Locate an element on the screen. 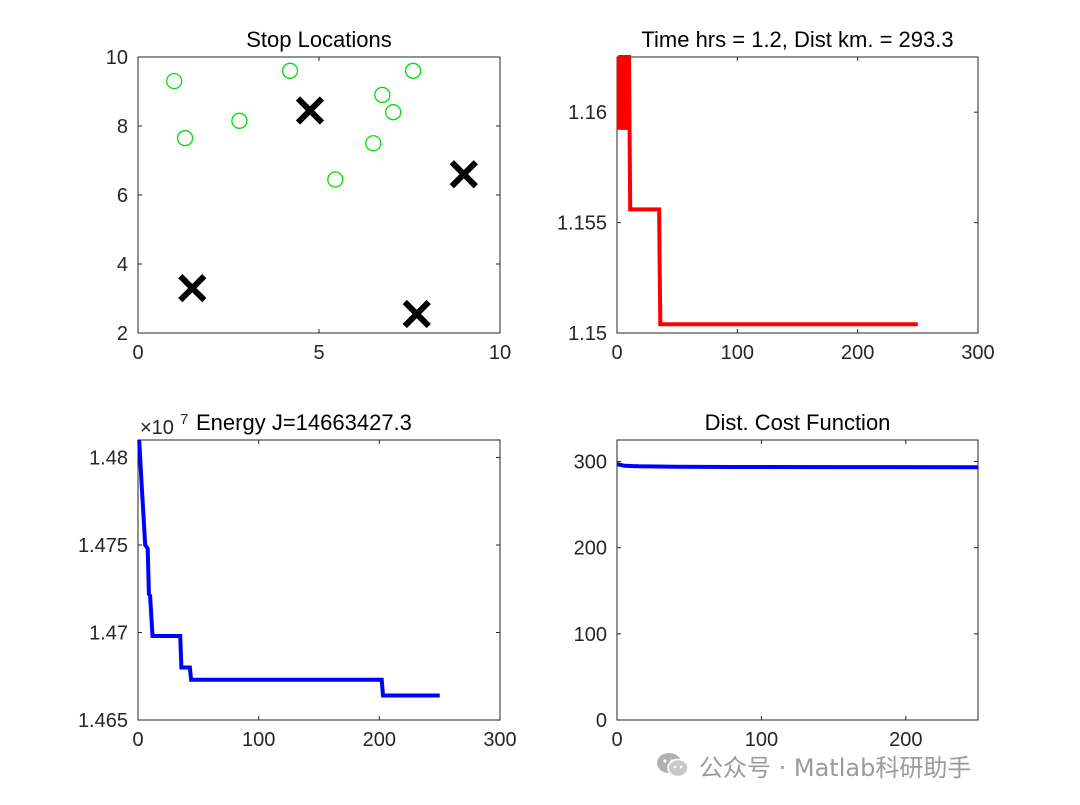  energy-exponent-power: 7 is located at coordinates (184, 419).